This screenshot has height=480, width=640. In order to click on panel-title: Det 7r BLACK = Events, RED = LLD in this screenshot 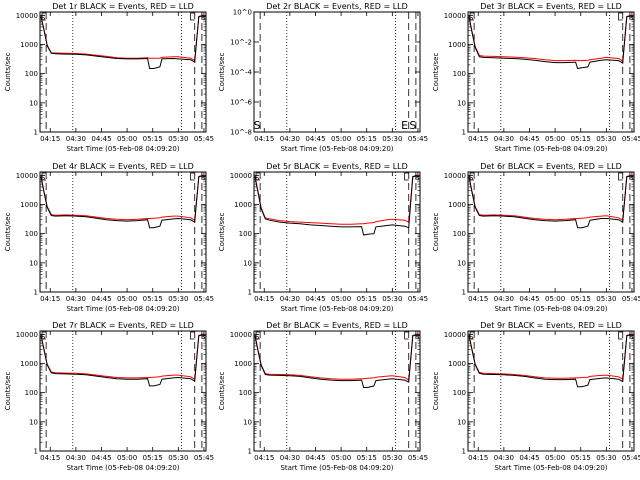, I will do `click(123, 325)`.